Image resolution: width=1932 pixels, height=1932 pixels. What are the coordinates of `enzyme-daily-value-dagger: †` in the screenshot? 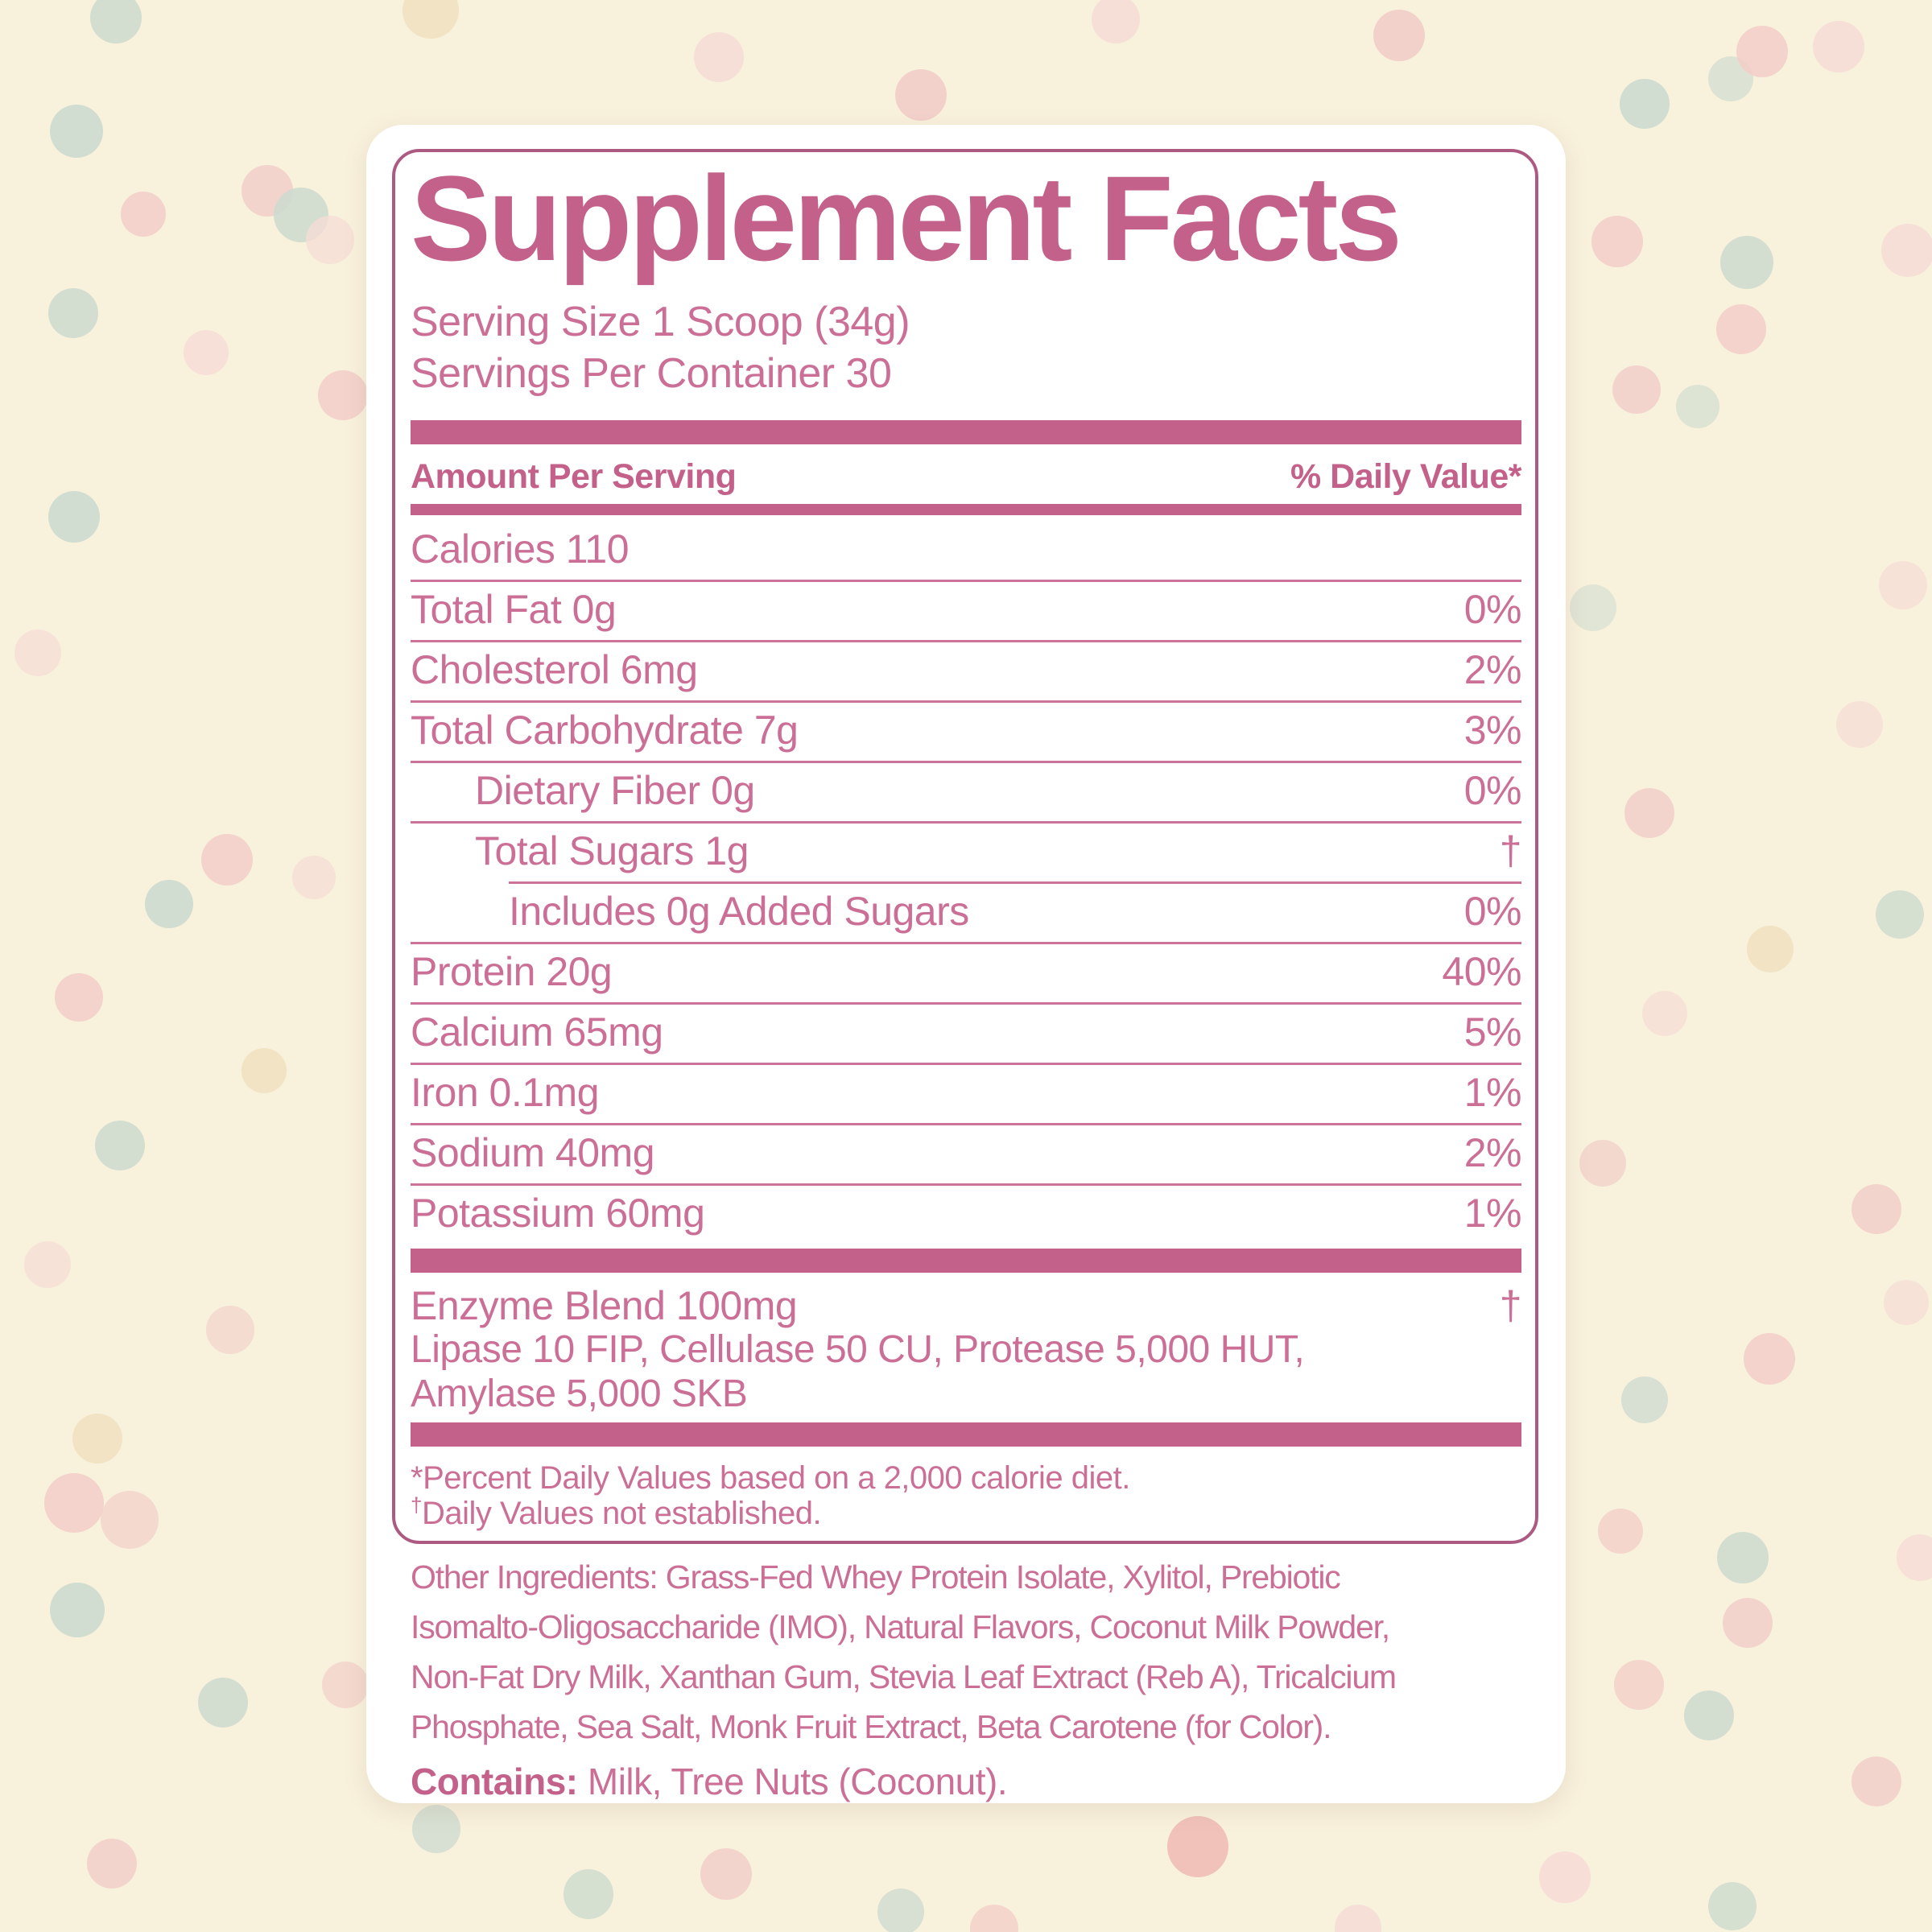 It's located at (1510, 1305).